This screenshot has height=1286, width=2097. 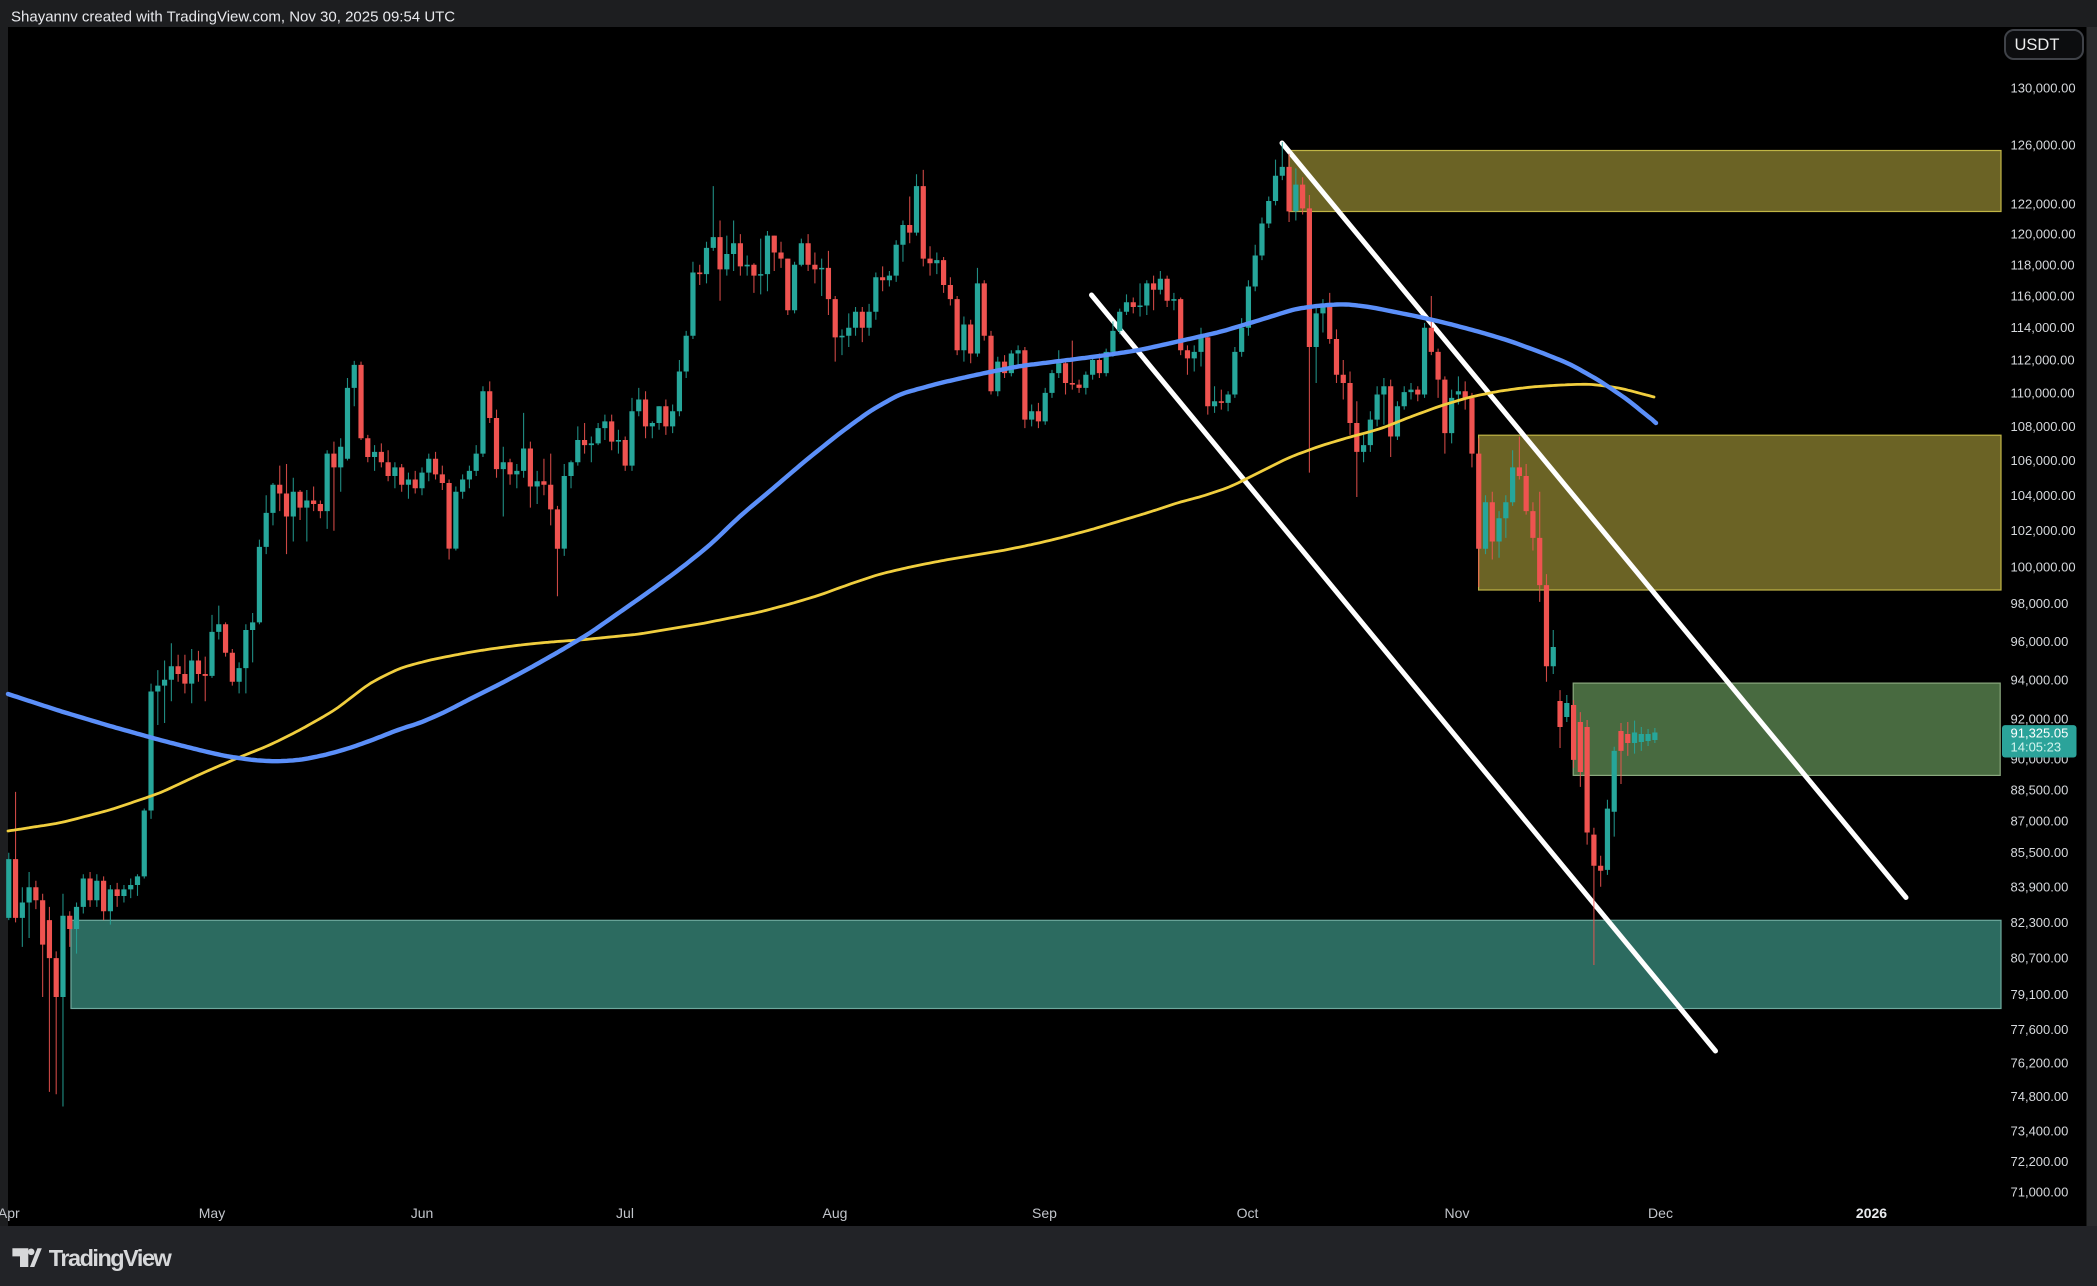 What do you see at coordinates (212, 1213) in the screenshot?
I see `svg-text: May` at bounding box center [212, 1213].